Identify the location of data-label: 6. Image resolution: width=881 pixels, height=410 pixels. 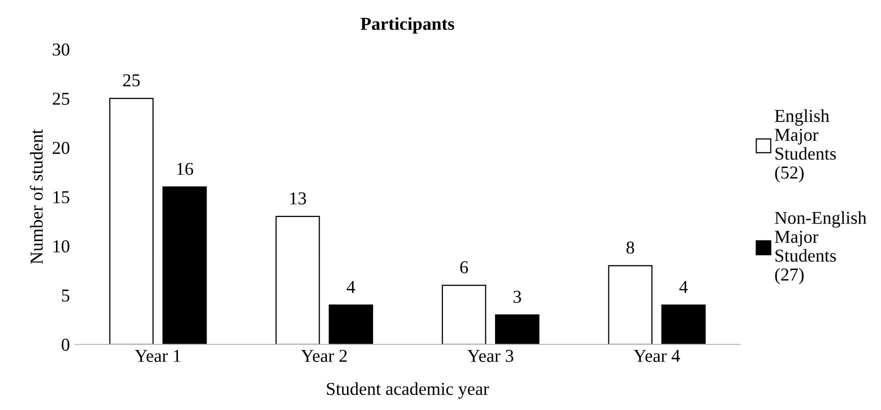
(464, 267).